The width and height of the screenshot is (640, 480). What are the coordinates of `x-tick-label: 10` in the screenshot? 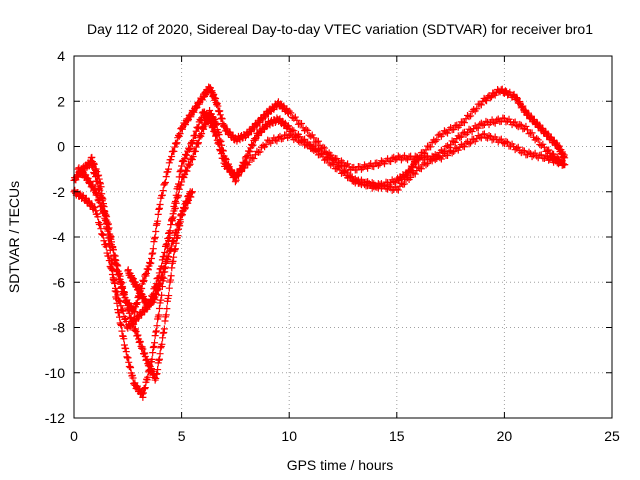 It's located at (289, 436).